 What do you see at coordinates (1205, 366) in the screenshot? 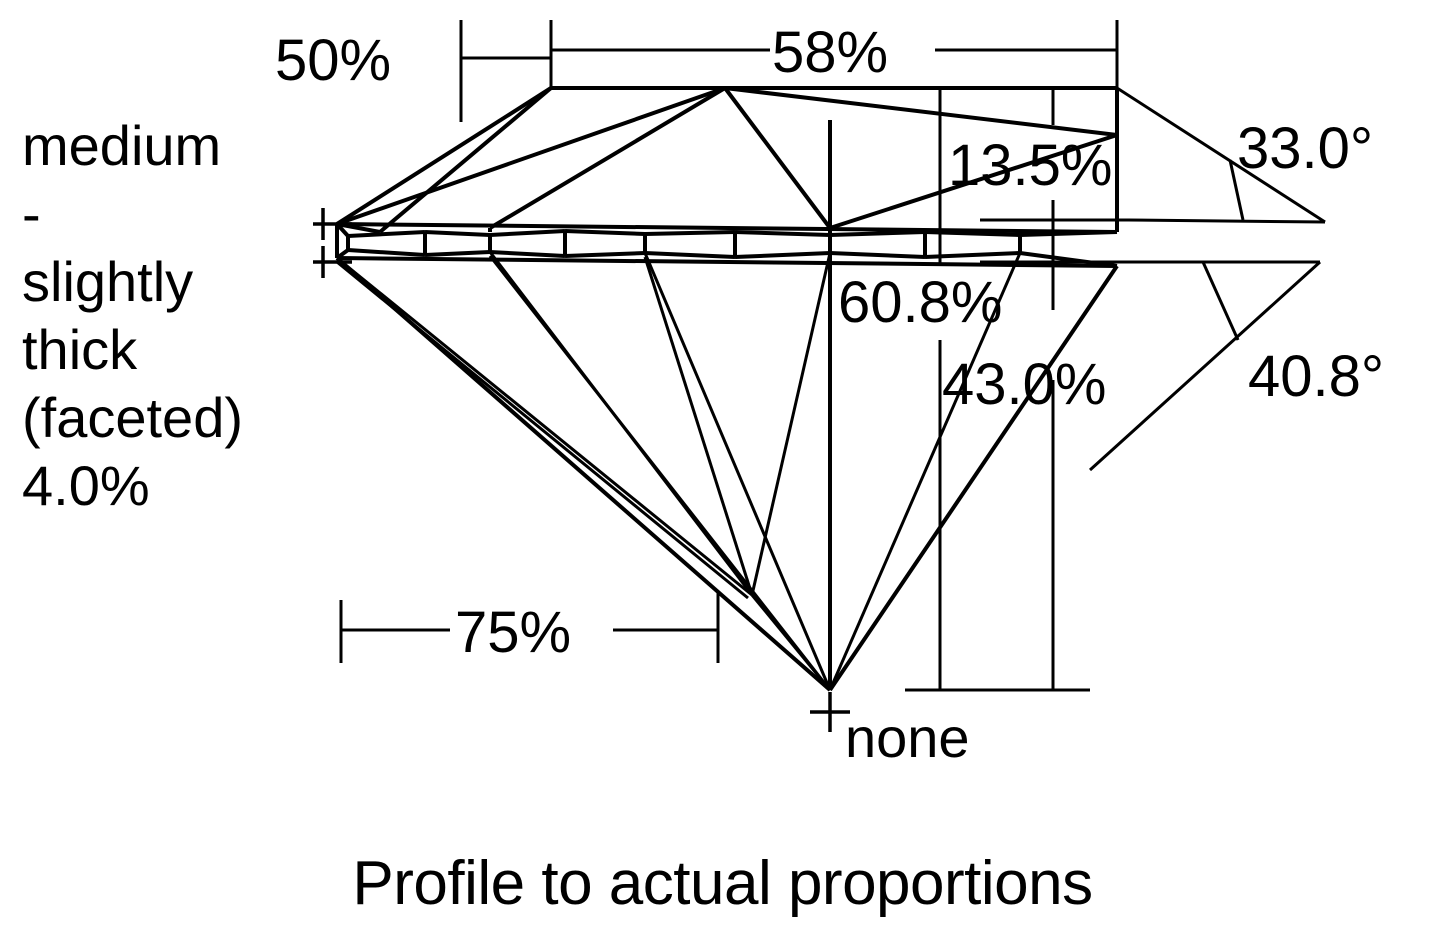
I see `pavilion-angle-indicator` at bounding box center [1205, 366].